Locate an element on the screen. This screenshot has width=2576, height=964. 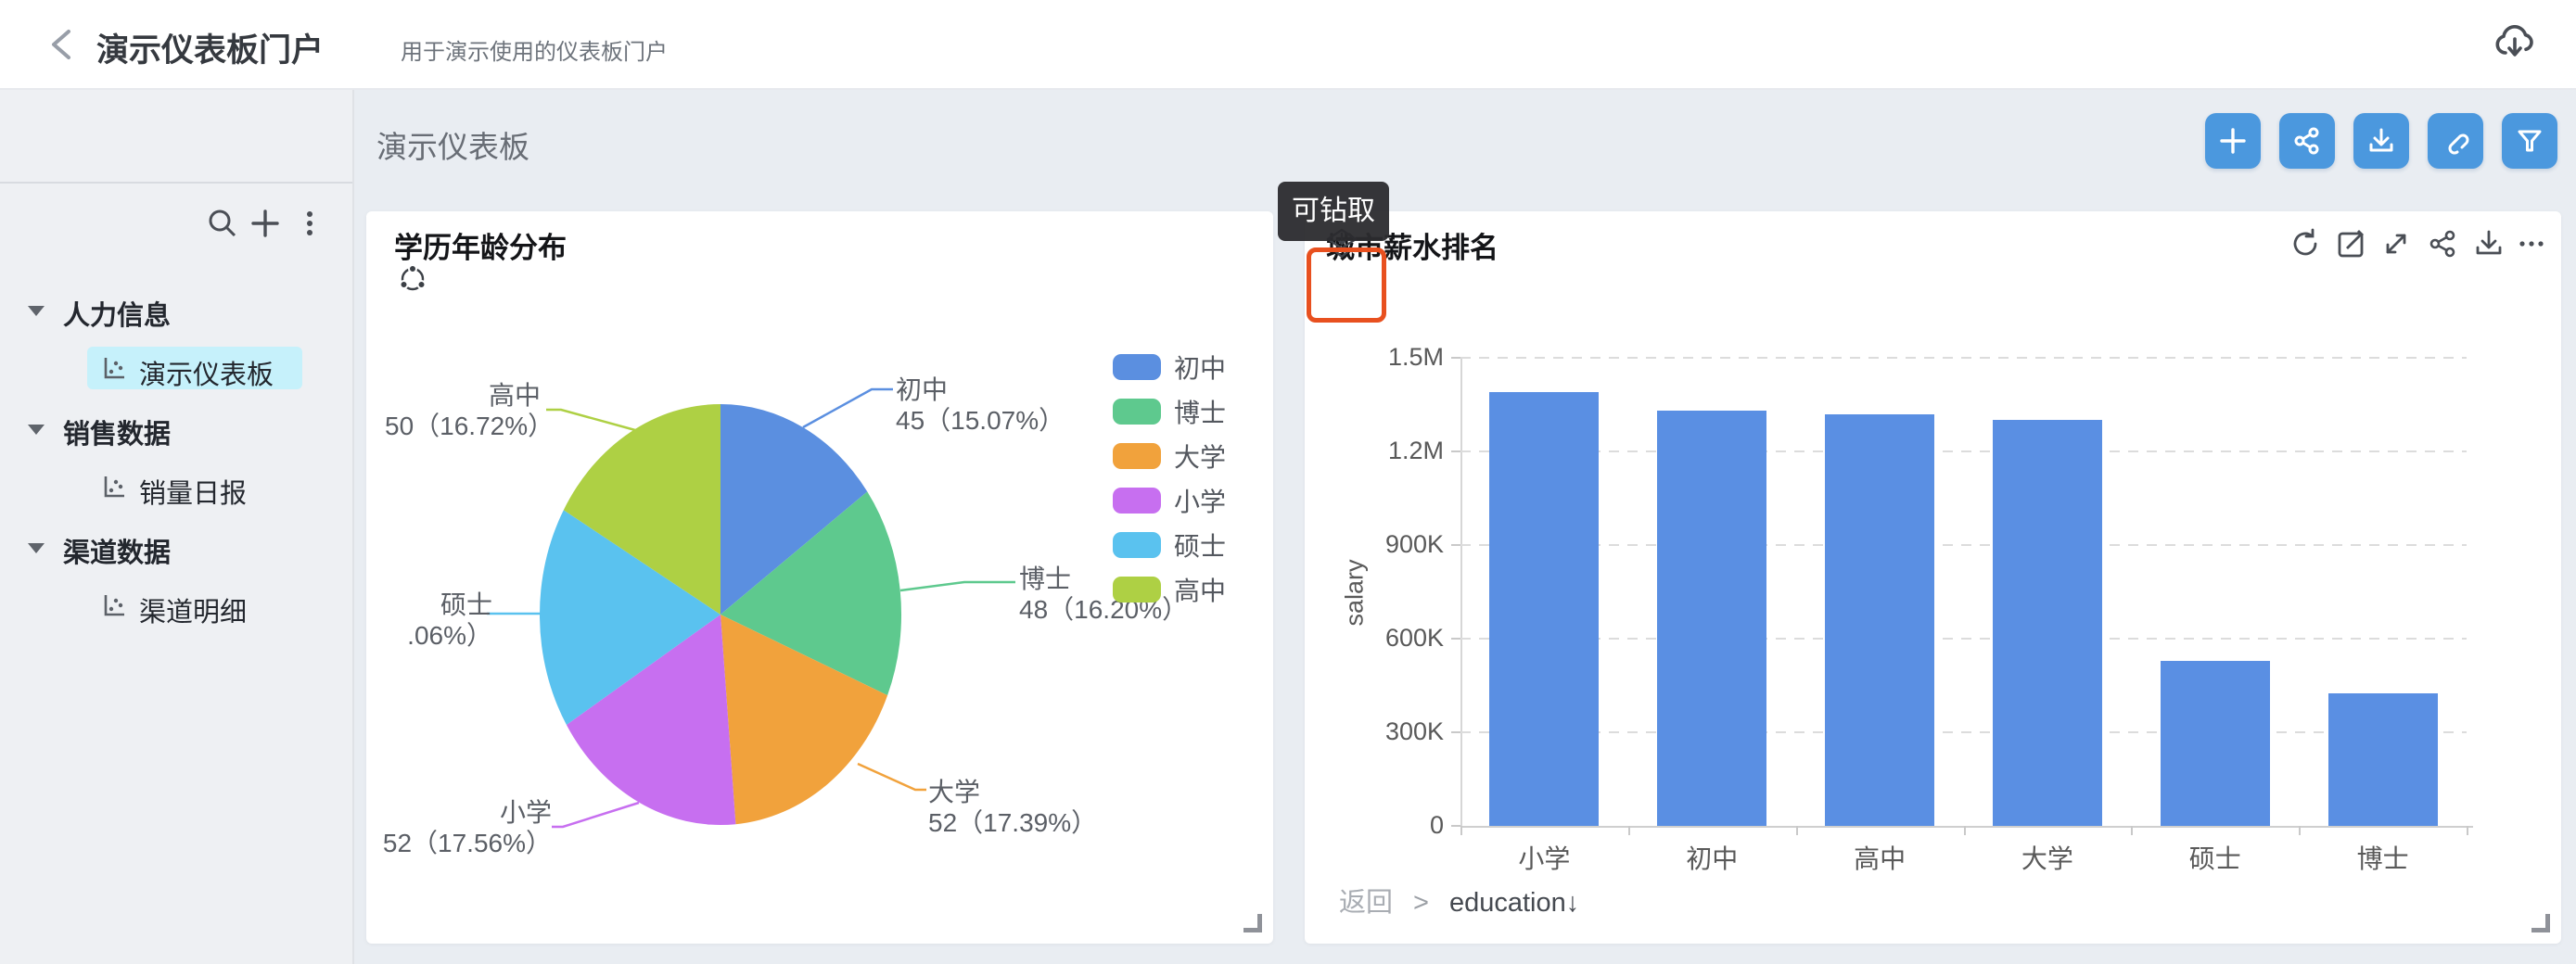
y-axis-title: salary is located at coordinates (1354, 593).